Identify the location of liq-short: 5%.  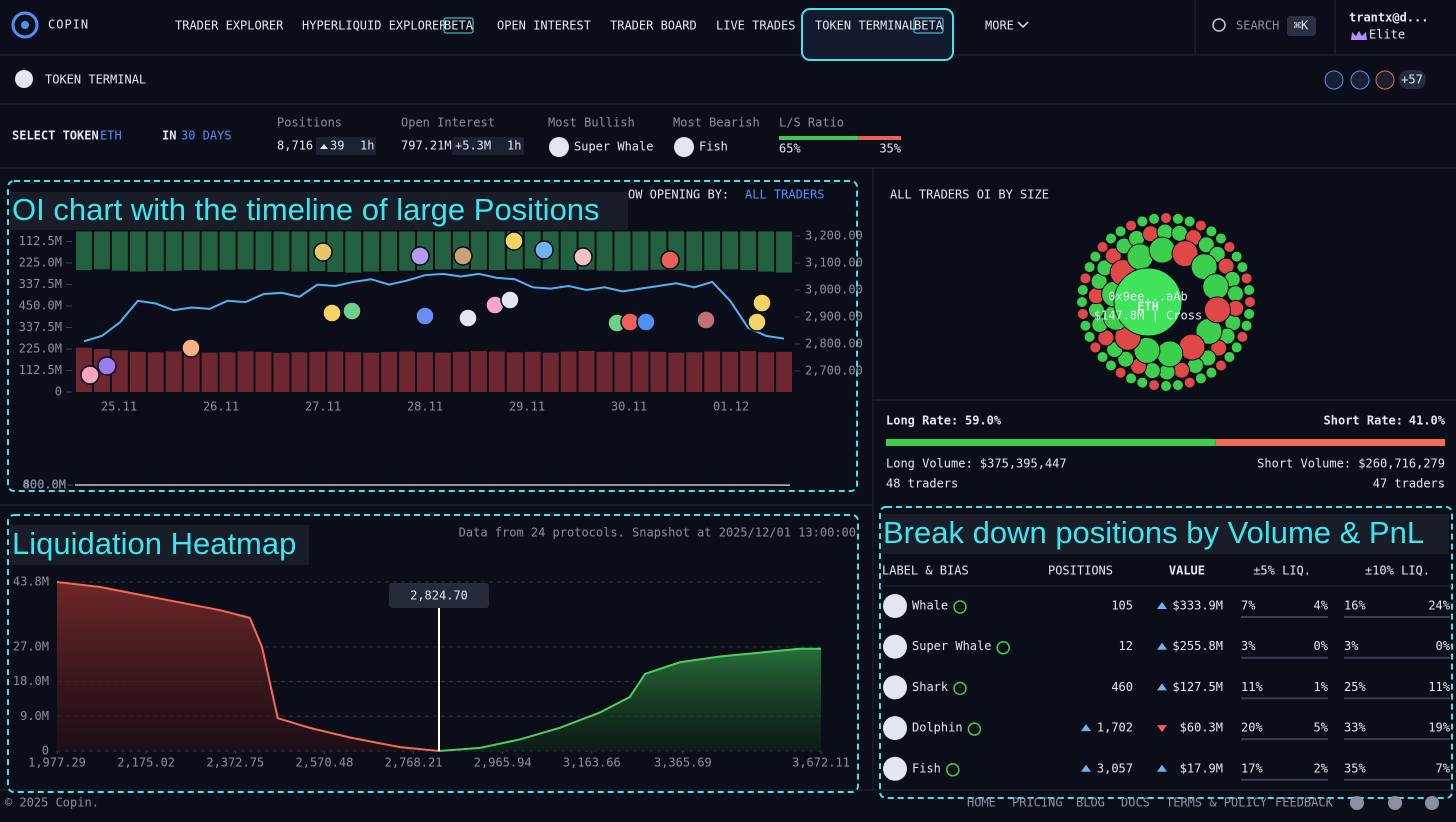
(1321, 728).